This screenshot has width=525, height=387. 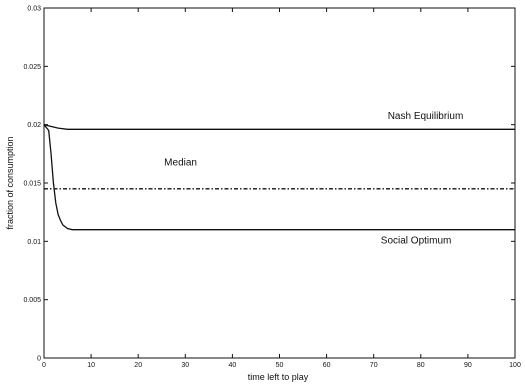 I want to click on y-tick-label: 0, so click(x=39, y=359).